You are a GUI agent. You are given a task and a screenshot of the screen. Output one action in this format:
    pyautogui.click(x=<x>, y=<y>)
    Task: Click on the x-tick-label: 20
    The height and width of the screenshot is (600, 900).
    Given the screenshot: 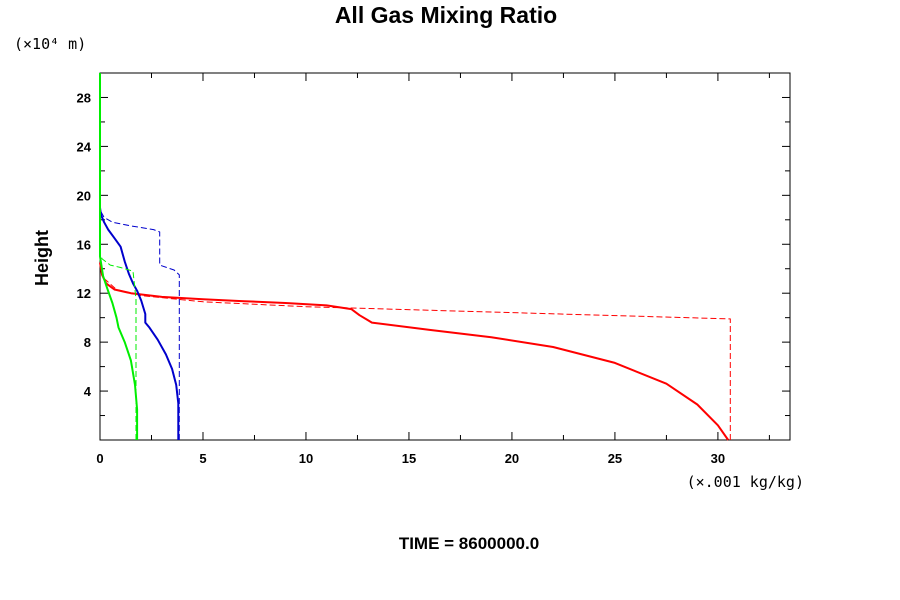 What is the action you would take?
    pyautogui.click(x=512, y=458)
    